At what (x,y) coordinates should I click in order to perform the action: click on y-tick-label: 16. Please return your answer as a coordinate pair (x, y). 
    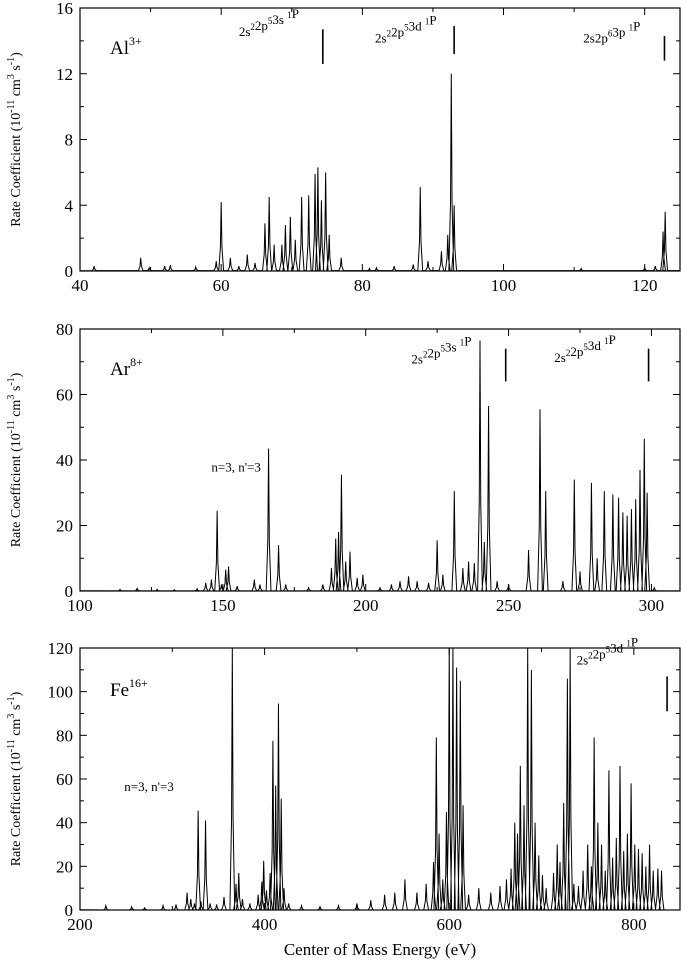
    Looking at the image, I should click on (64, 9).